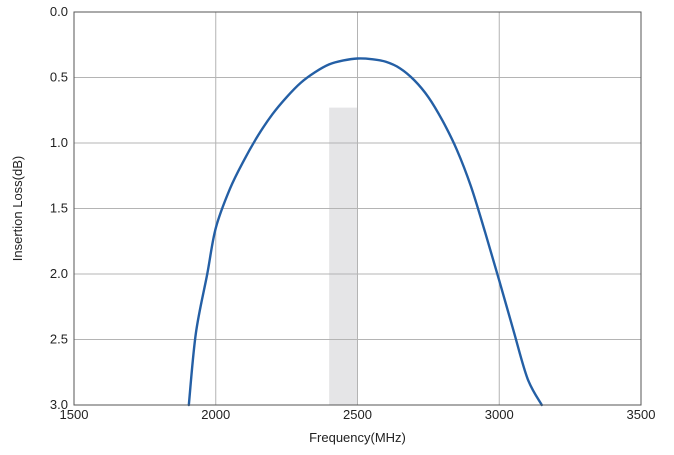 This screenshot has width=674, height=455. I want to click on x-tick-labels: 1500 2000 2500 3000 3500, so click(358, 414).